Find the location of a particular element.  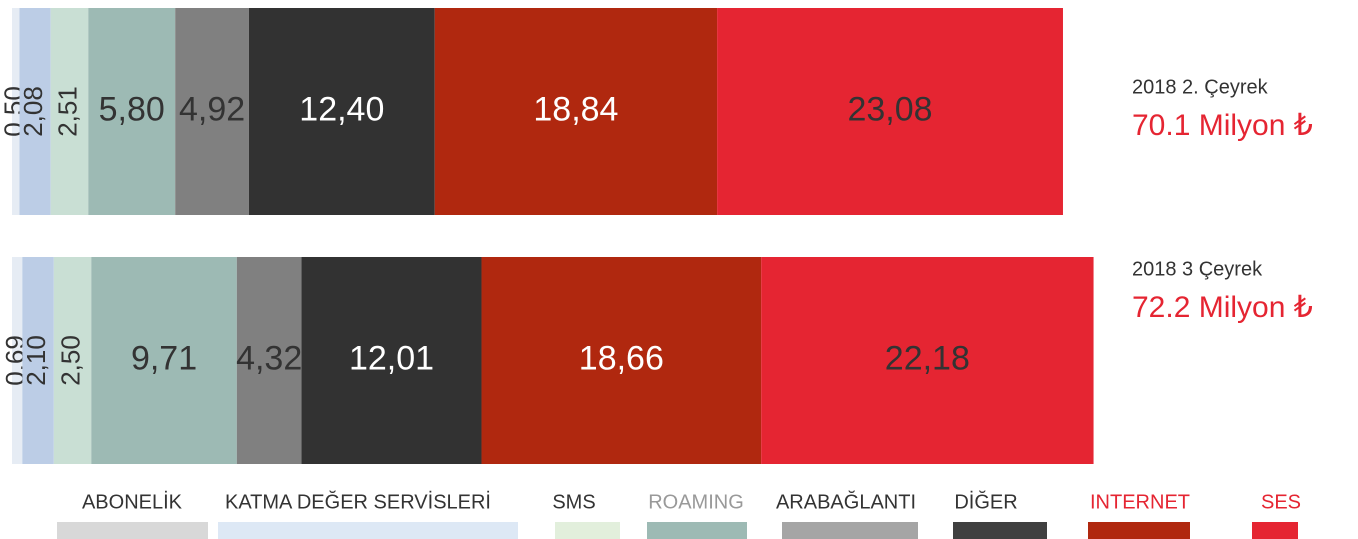

value-label: 4,32 is located at coordinates (269, 358).